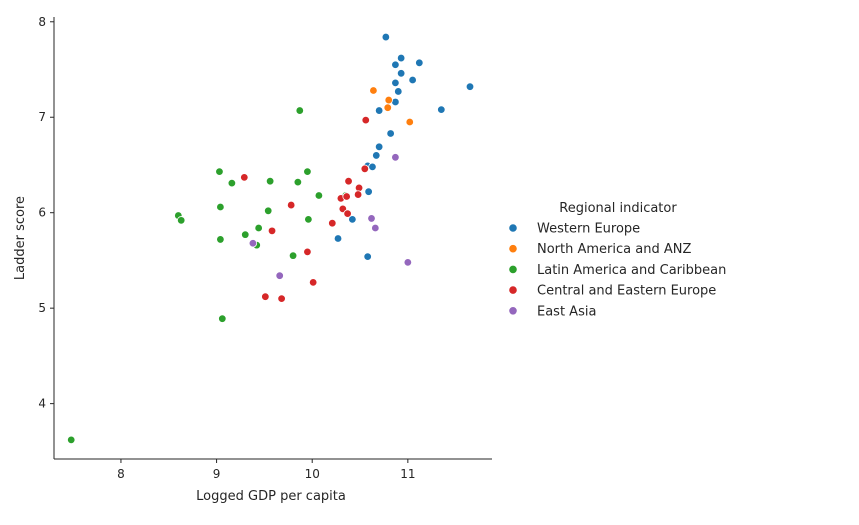  I want to click on legend-label-latin-america-and-caribbean: Latin America and Caribbean, so click(631, 270).